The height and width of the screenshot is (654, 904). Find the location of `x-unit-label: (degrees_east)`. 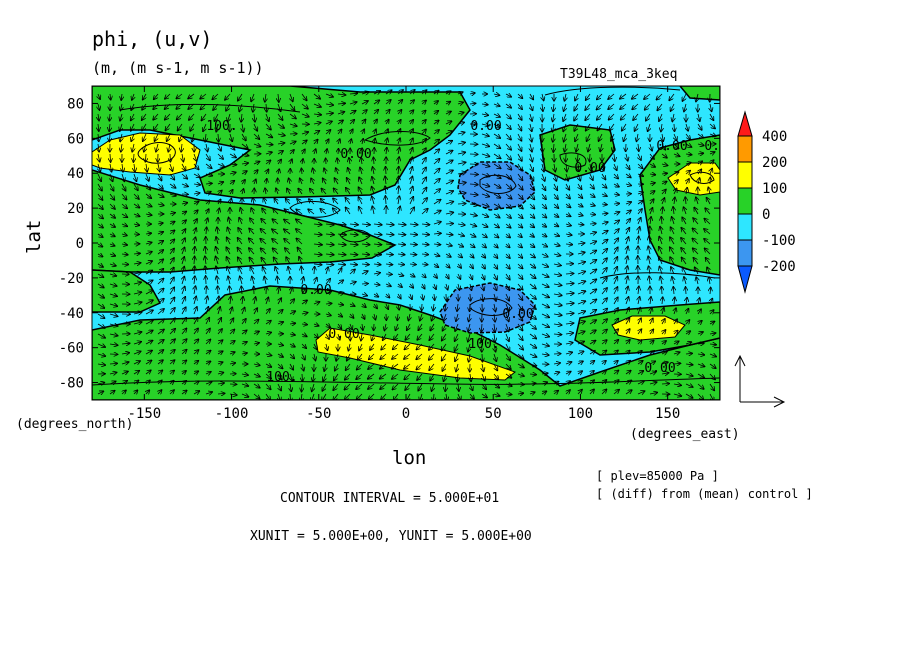

x-unit-label: (degrees_east) is located at coordinates (685, 434).